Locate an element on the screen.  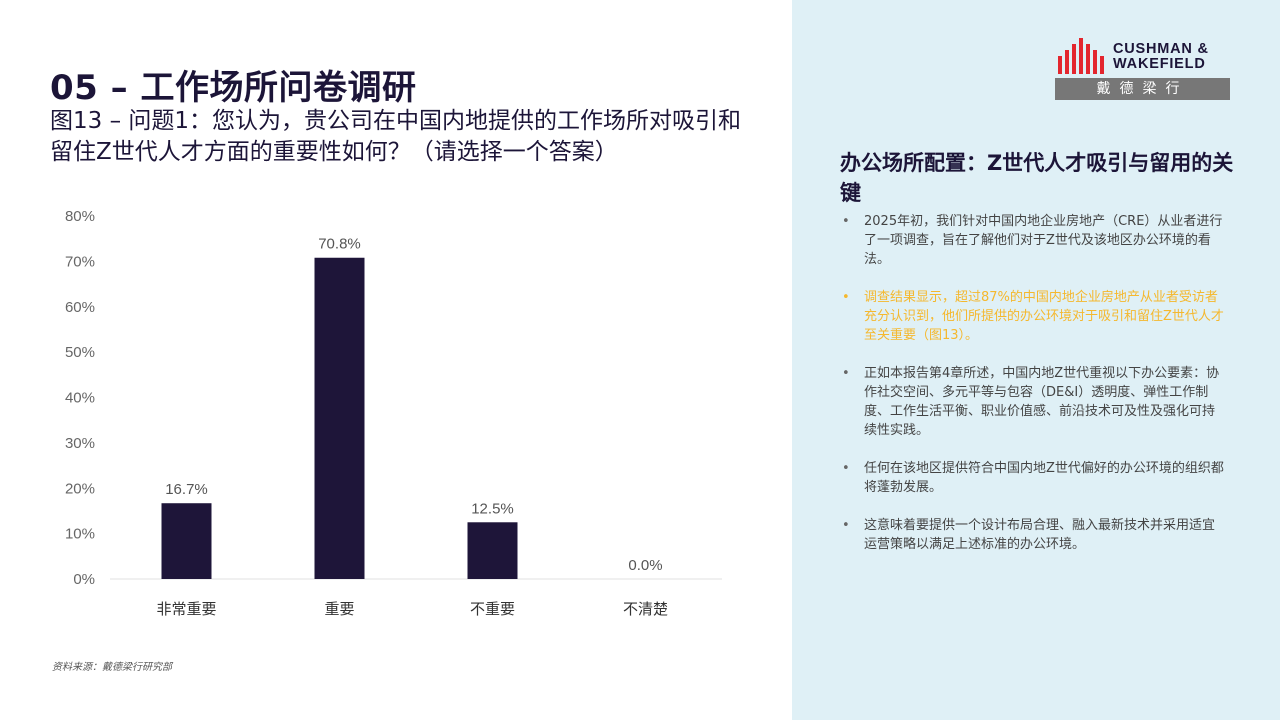
y-tick-label: 20% is located at coordinates (80, 488).